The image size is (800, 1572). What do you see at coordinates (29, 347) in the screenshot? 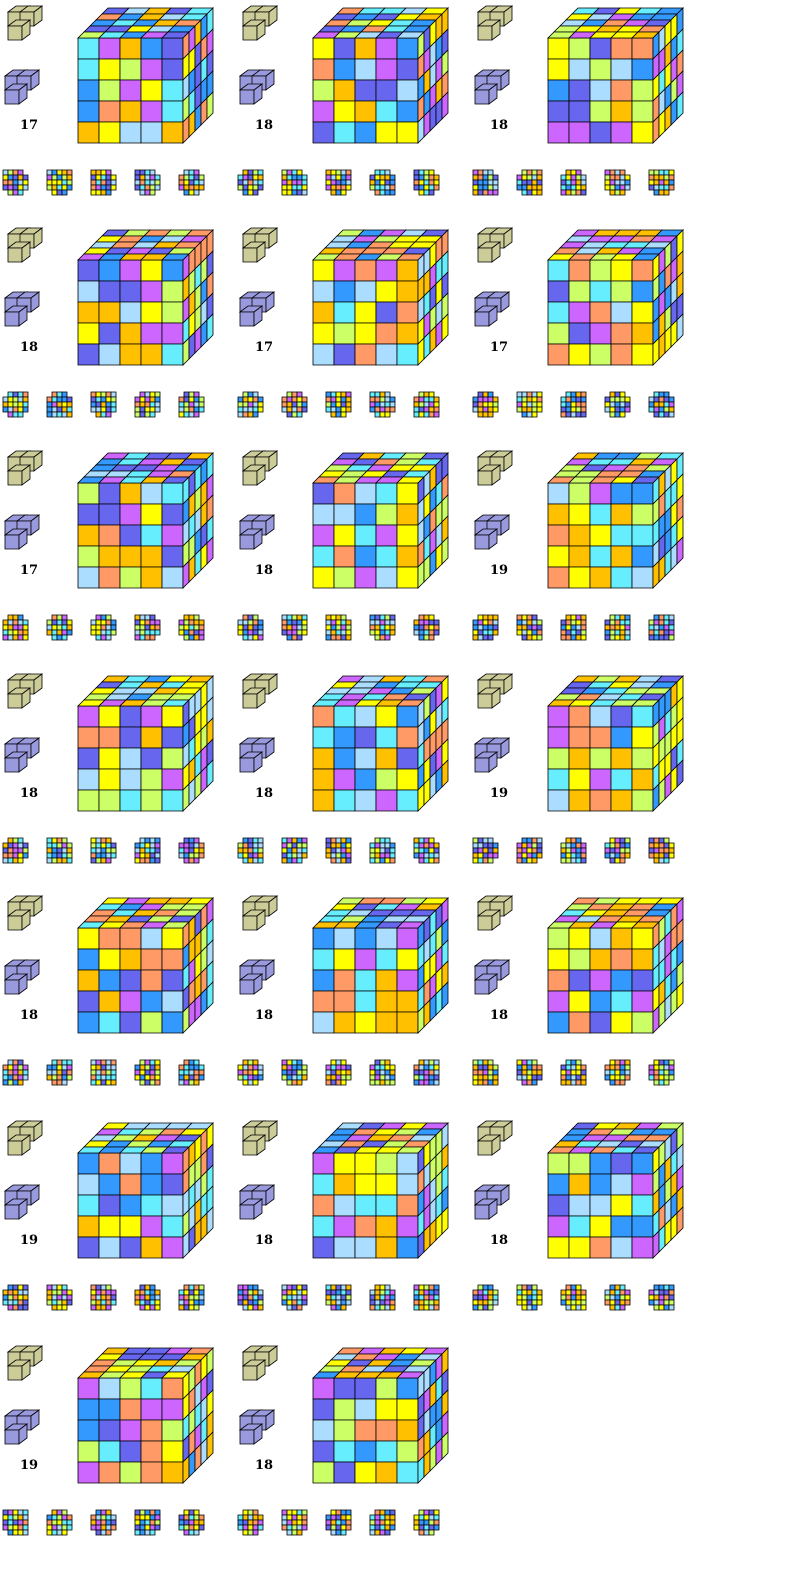
I see `piece-count-label: 18` at bounding box center [29, 347].